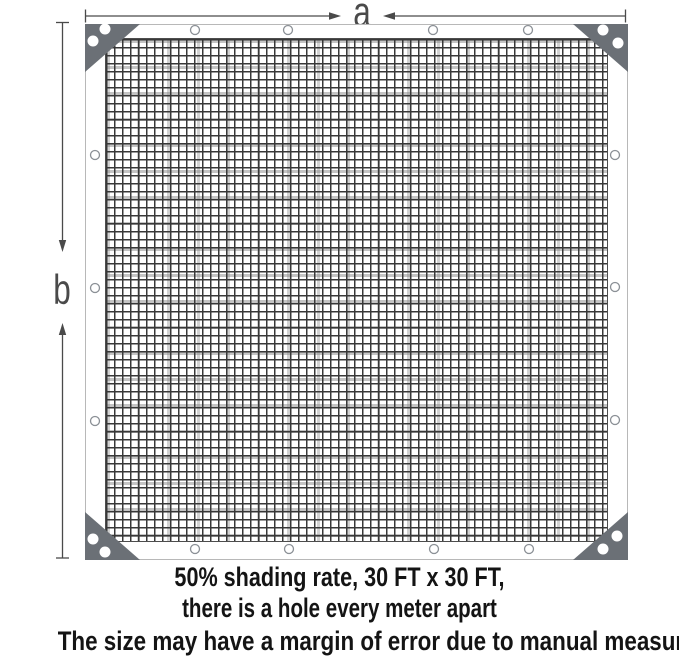  I want to click on dim-b-up-arrow-icon, so click(62, 329).